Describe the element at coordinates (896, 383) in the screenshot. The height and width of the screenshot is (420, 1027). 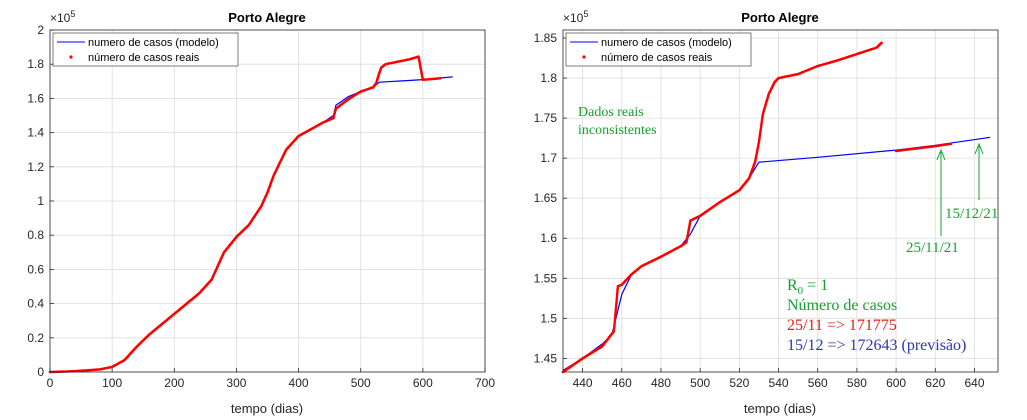
I see `right-x-tick-label: 600` at that location.